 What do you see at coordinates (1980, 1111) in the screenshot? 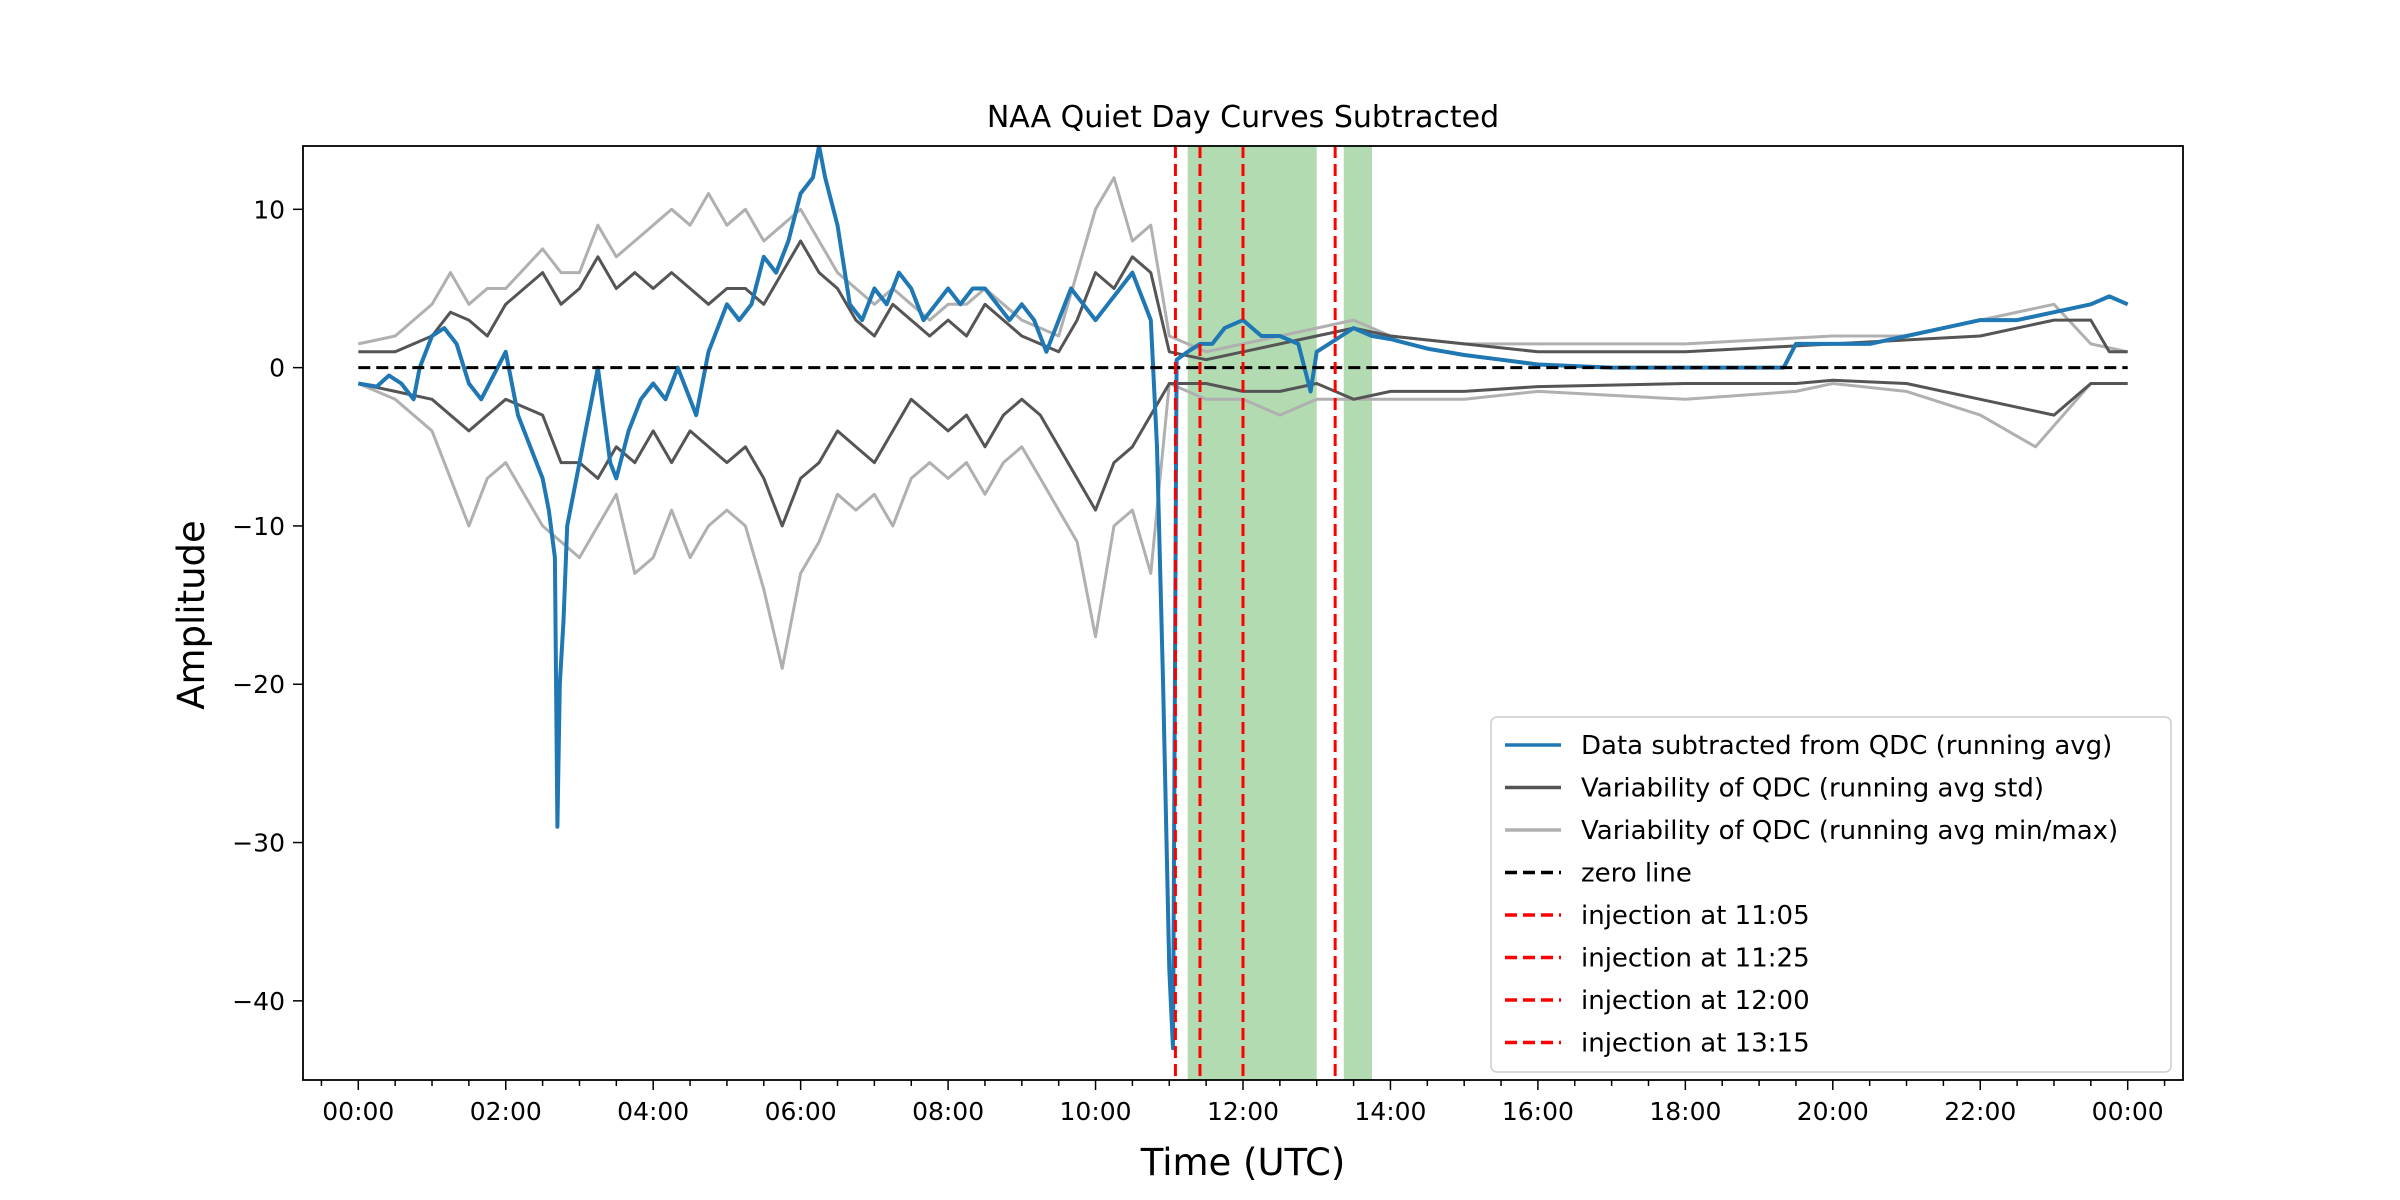
I see `x-tick-label: 22:00` at bounding box center [1980, 1111].